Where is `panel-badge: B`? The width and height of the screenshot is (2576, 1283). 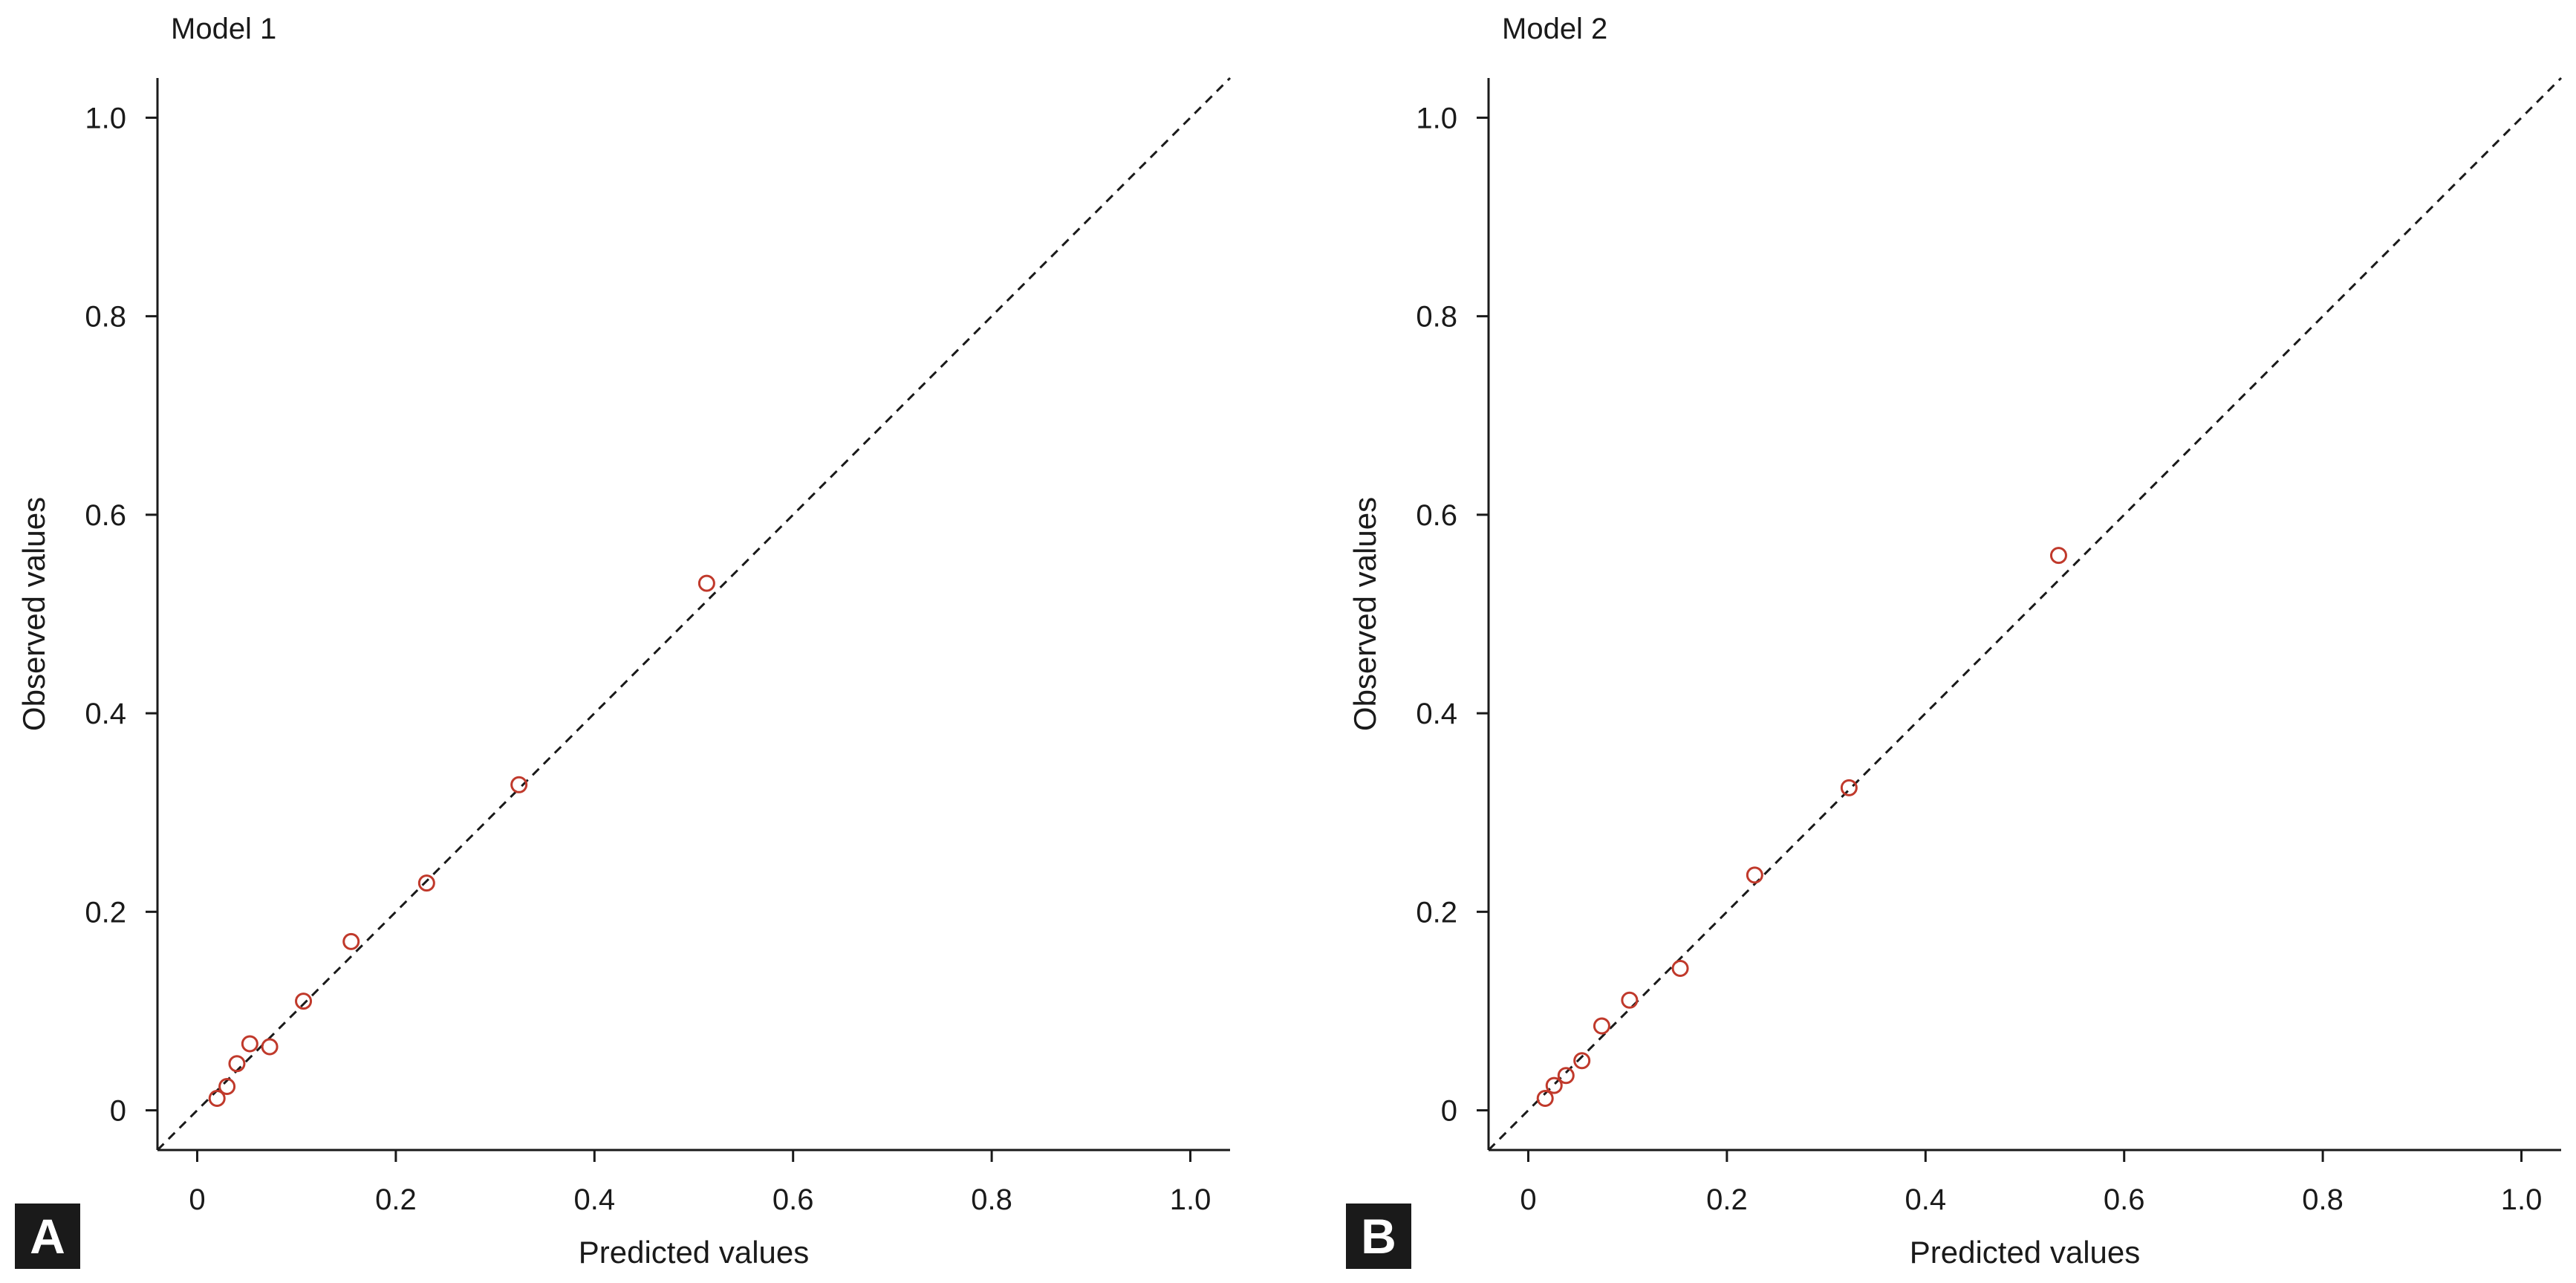 panel-badge: B is located at coordinates (1378, 1236).